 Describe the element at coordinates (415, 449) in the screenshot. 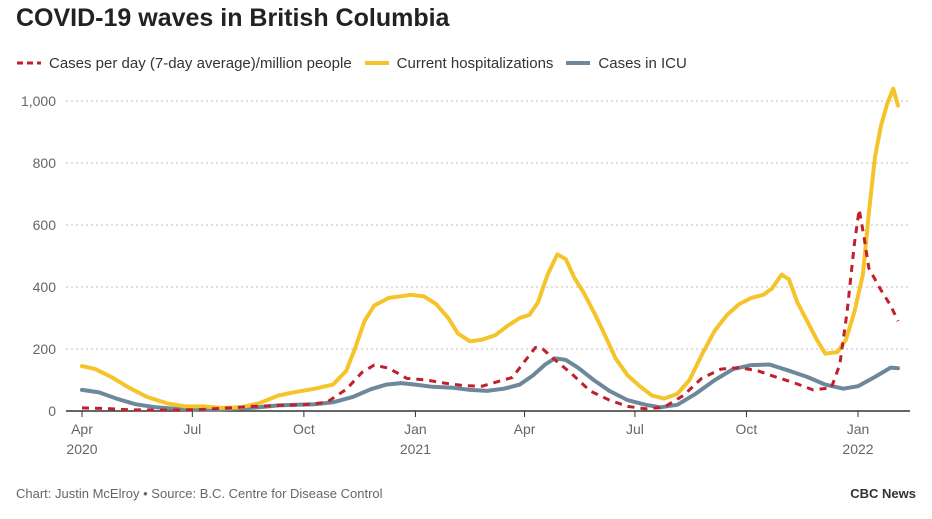

I see `x-tick-year-label: 2021` at that location.